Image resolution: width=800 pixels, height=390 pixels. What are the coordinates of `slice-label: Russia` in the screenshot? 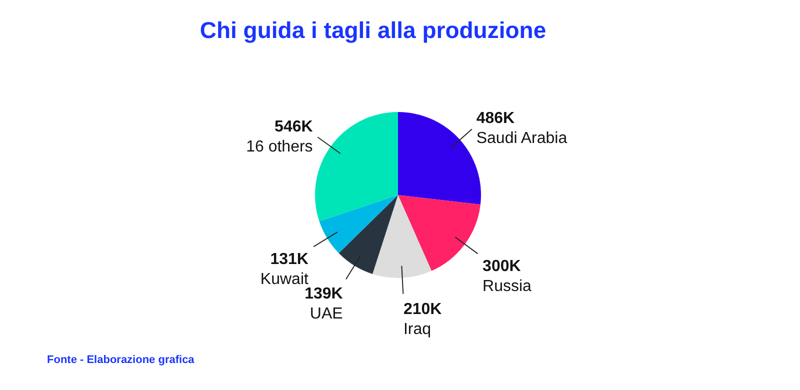 It's located at (507, 287).